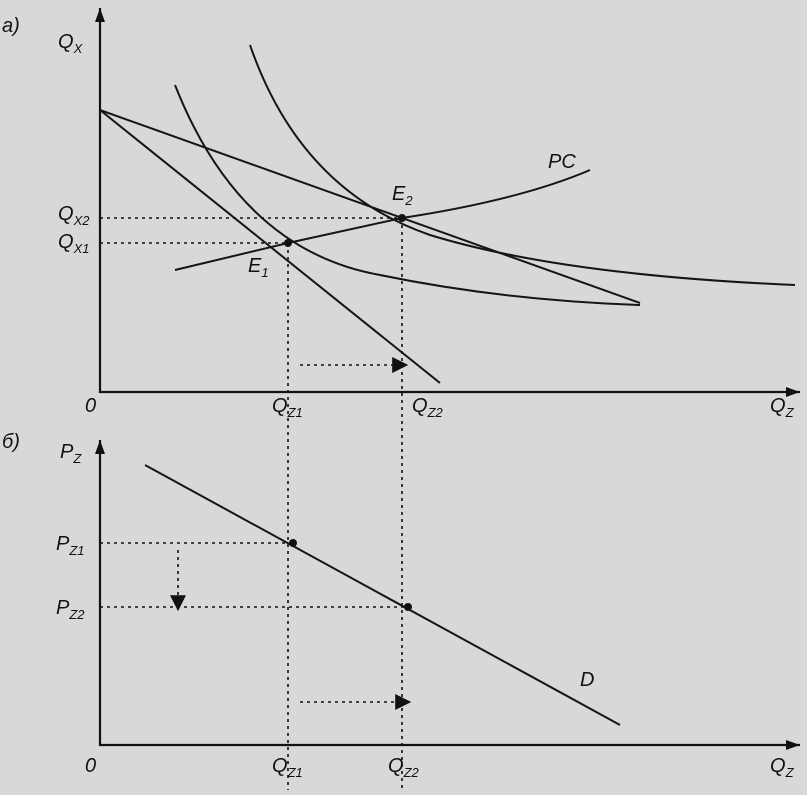 The width and height of the screenshot is (807, 795). Describe the element at coordinates (11, 442) in the screenshot. I see `panel-tag: б)` at that location.